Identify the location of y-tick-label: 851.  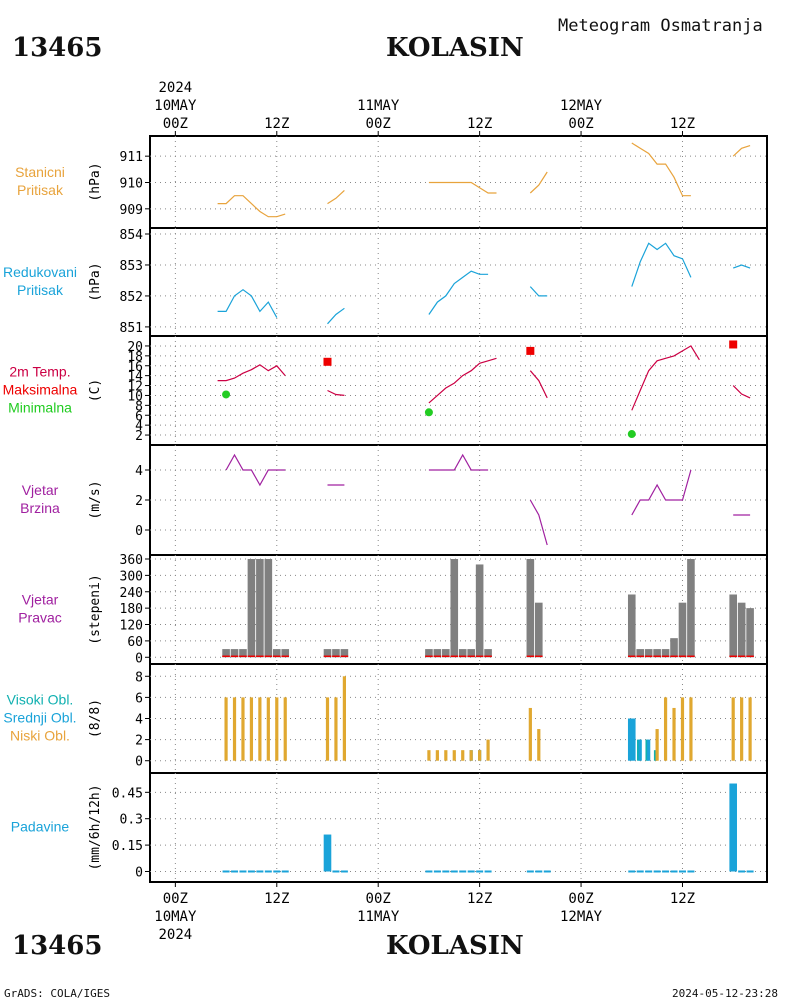
(131, 328).